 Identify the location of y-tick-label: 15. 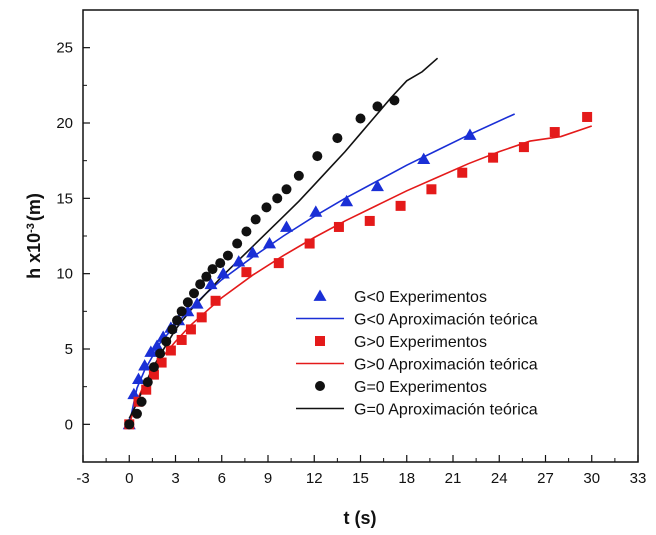
(64, 198).